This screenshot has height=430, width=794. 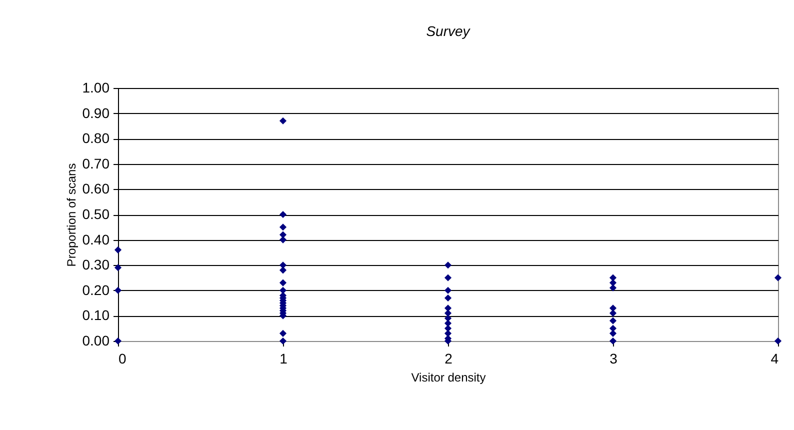 What do you see at coordinates (448, 358) in the screenshot?
I see `x-tick-label: 2` at bounding box center [448, 358].